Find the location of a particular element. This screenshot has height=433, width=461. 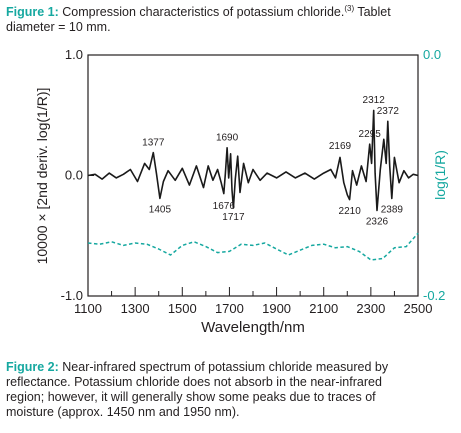

absorbance-series-line is located at coordinates (253, 246).